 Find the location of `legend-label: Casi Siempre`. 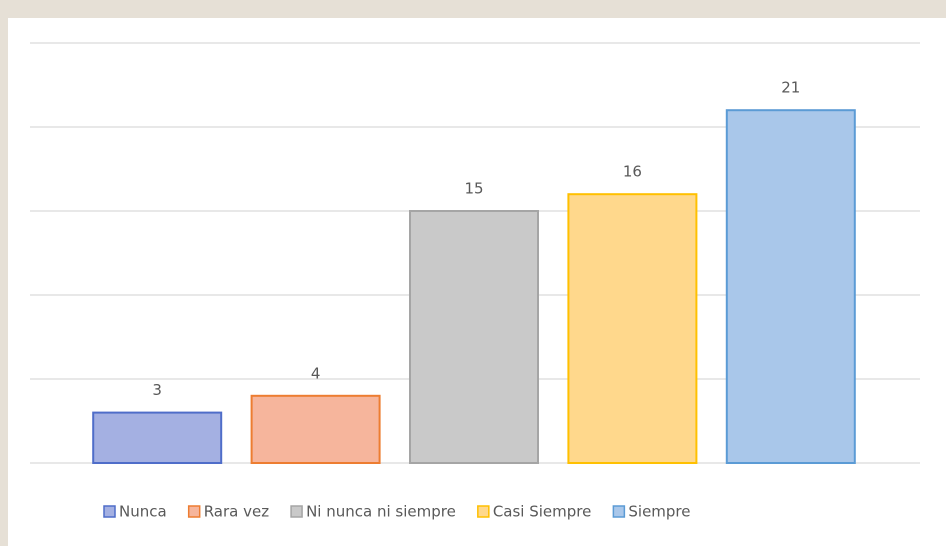

legend-label: Casi Siempre is located at coordinates (542, 512).